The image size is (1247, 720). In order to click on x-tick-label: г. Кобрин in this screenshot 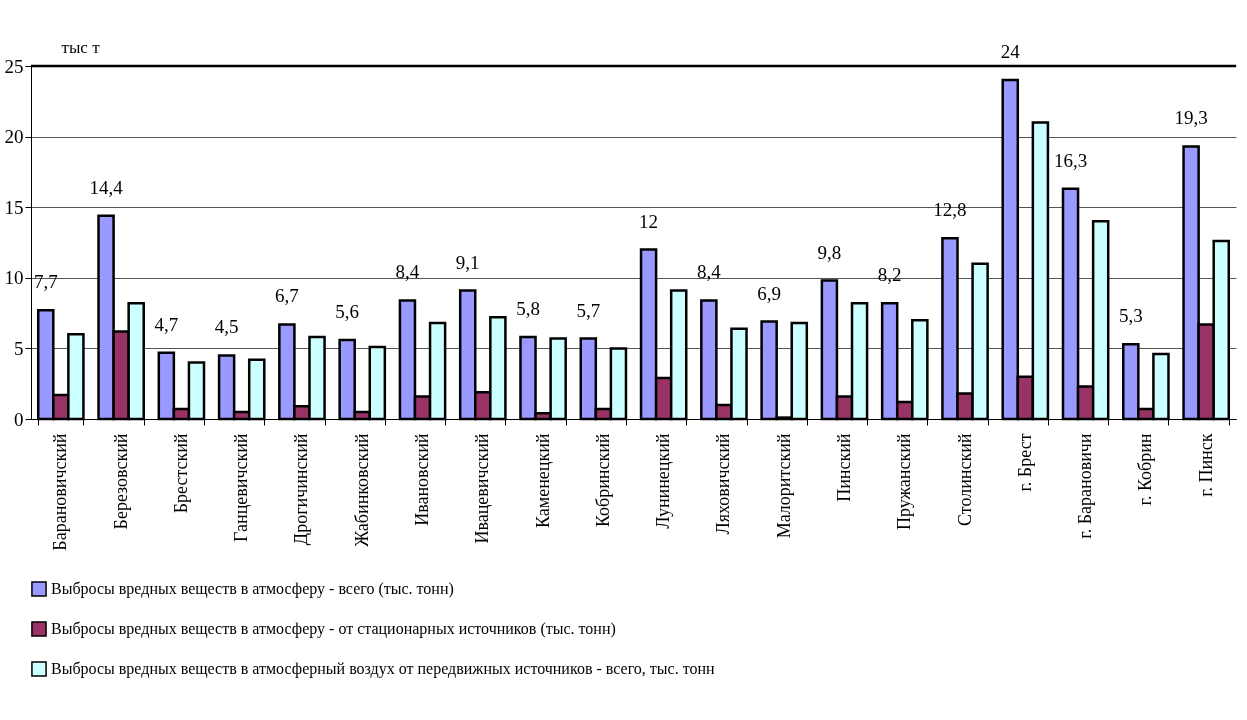, I will do `click(1145, 469)`.